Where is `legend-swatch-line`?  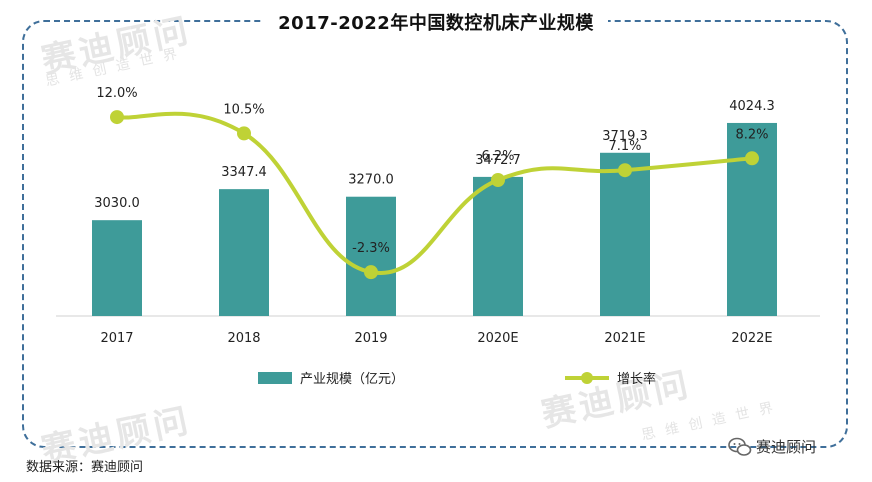 legend-swatch-line is located at coordinates (587, 377).